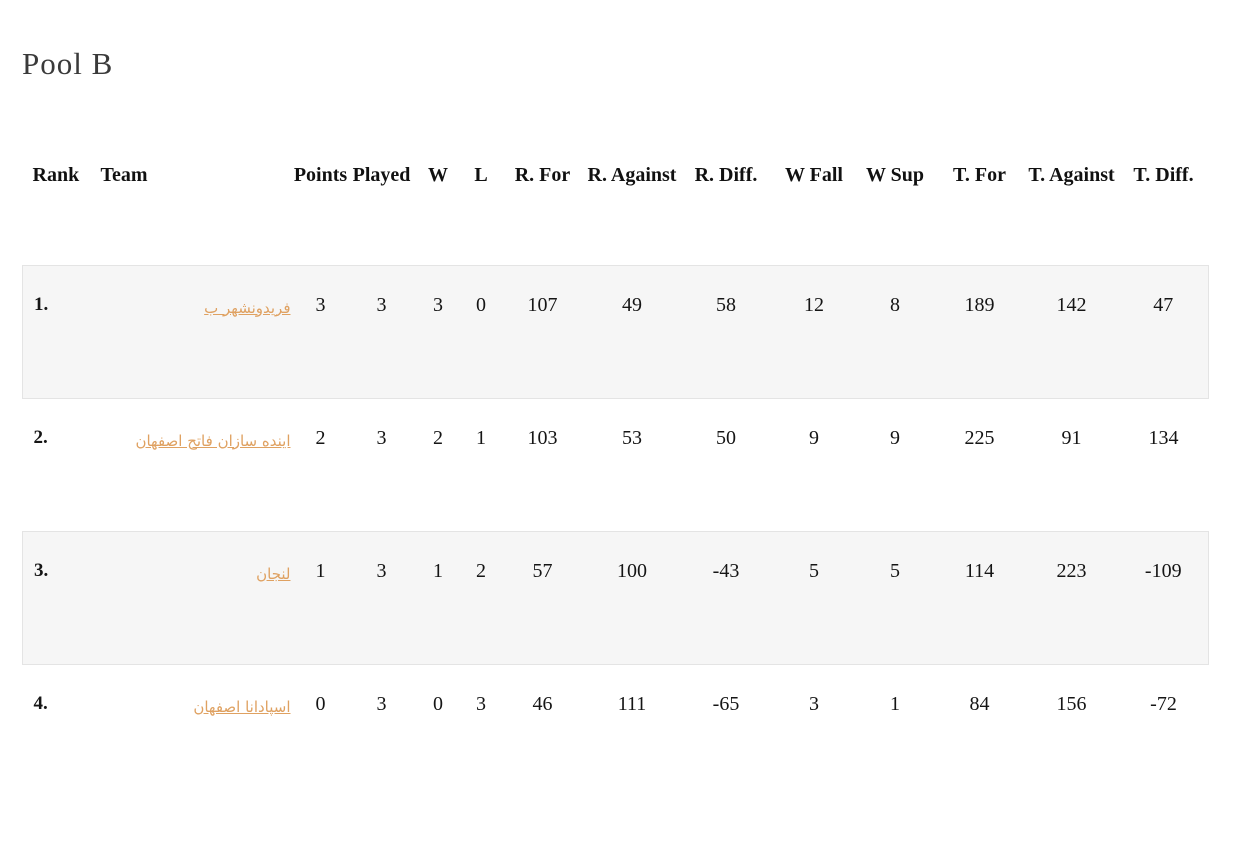 This screenshot has width=1250, height=850. What do you see at coordinates (542, 175) in the screenshot?
I see `header-cell-r_for: R. For` at bounding box center [542, 175].